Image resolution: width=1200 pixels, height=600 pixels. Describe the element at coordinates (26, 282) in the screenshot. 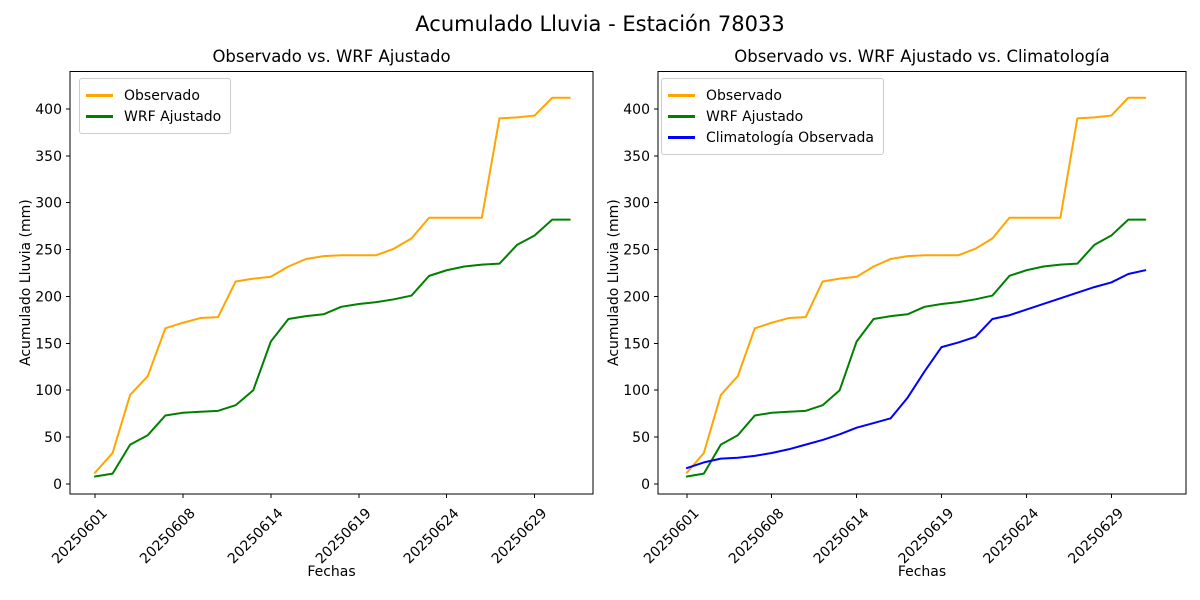

I see `left-y-axis-label: Acumulado Lluvia (mm)` at that location.